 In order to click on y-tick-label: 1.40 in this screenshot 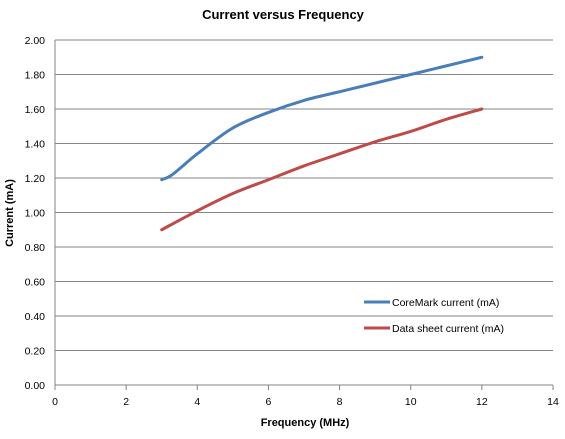, I will do `click(35, 145)`.